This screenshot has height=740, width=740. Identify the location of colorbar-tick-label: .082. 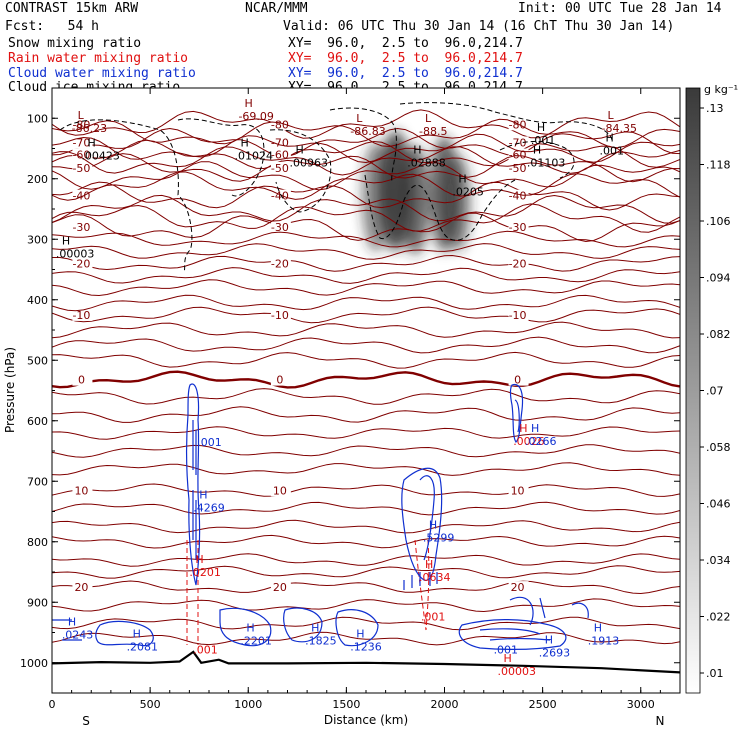
(718, 334).